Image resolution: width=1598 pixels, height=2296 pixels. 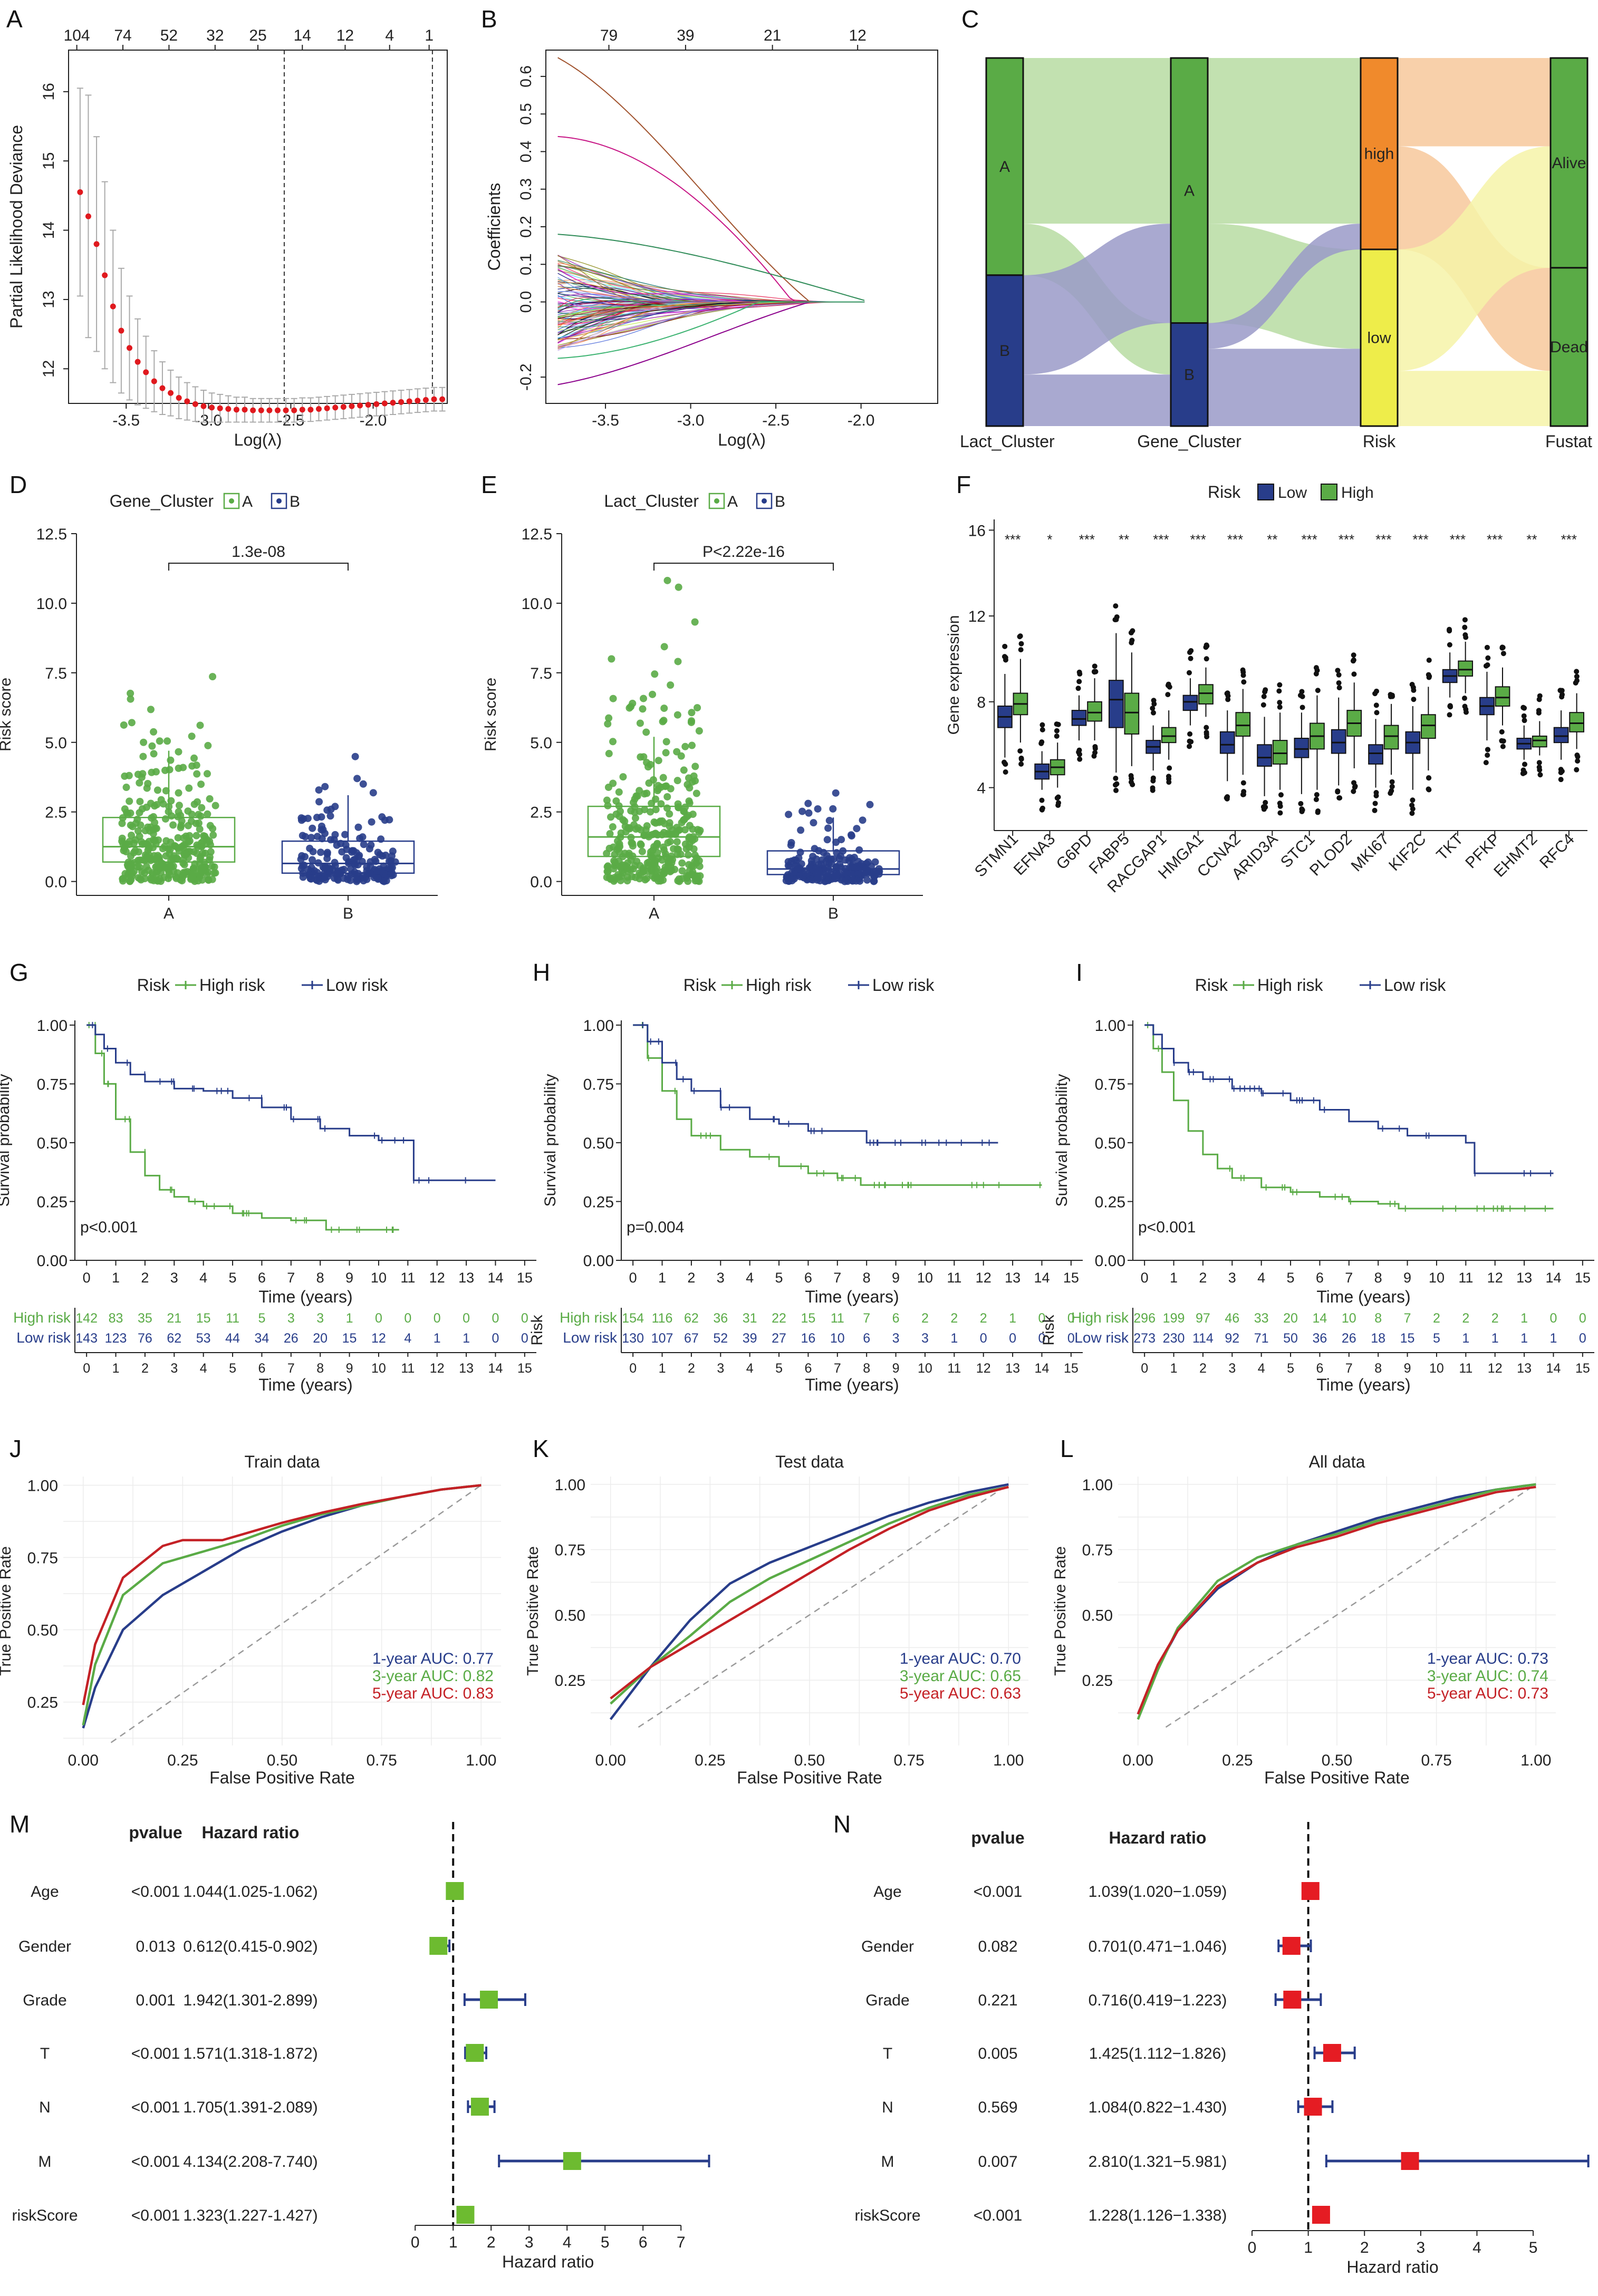 What do you see at coordinates (282, 1594) in the screenshot?
I see `roc-curve` at bounding box center [282, 1594].